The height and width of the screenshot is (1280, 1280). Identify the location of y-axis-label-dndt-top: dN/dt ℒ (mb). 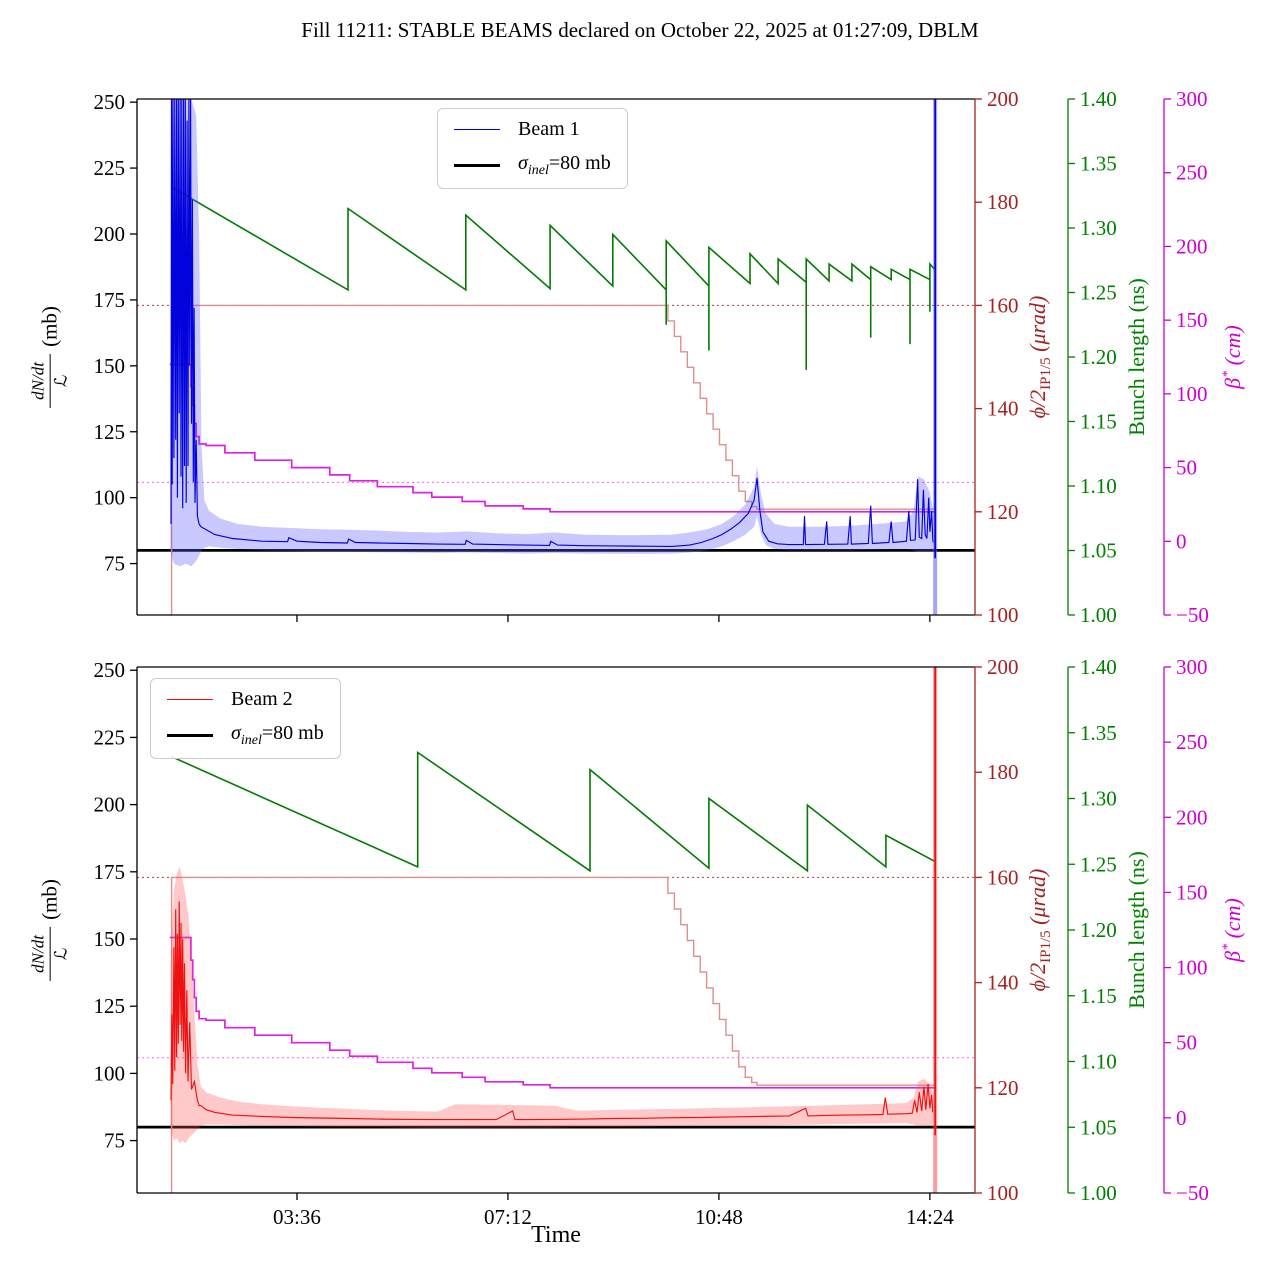
(50, 357).